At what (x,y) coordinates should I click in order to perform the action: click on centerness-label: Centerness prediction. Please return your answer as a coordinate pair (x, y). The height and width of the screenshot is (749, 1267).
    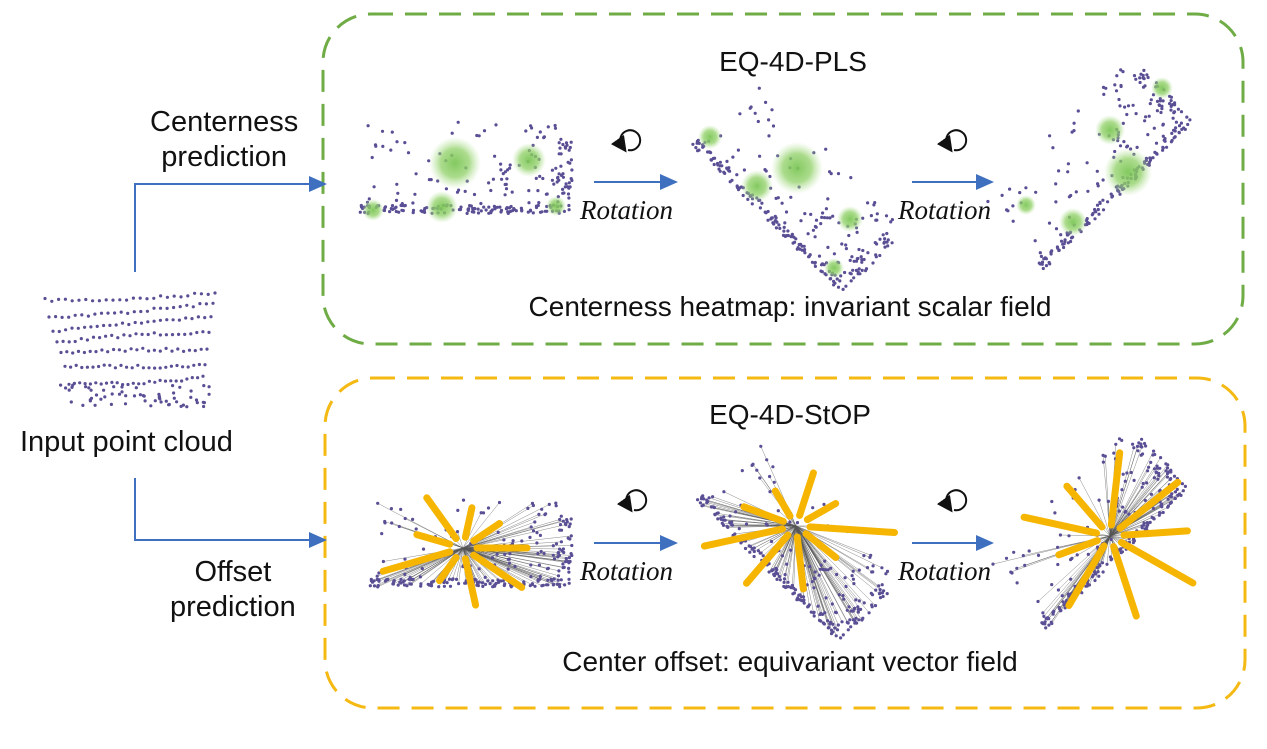
    Looking at the image, I should click on (224, 140).